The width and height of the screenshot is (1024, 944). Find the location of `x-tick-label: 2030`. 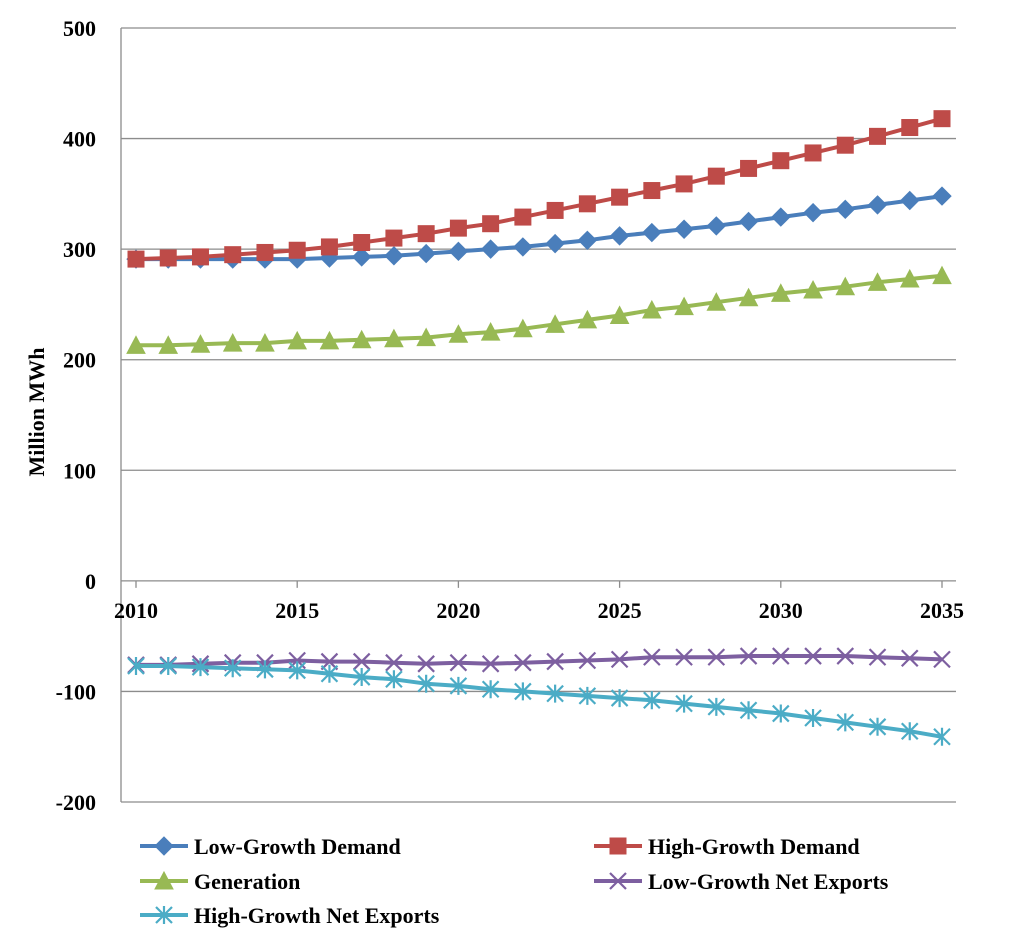

x-tick-label: 2030 is located at coordinates (781, 610).